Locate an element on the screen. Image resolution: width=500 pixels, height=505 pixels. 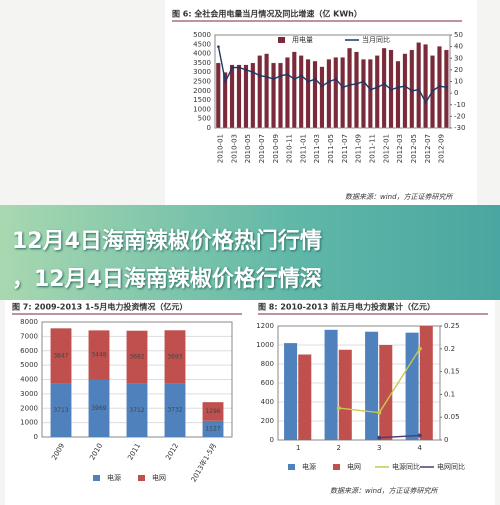
y-tick-label: 4500 is located at coordinates (202, 44).